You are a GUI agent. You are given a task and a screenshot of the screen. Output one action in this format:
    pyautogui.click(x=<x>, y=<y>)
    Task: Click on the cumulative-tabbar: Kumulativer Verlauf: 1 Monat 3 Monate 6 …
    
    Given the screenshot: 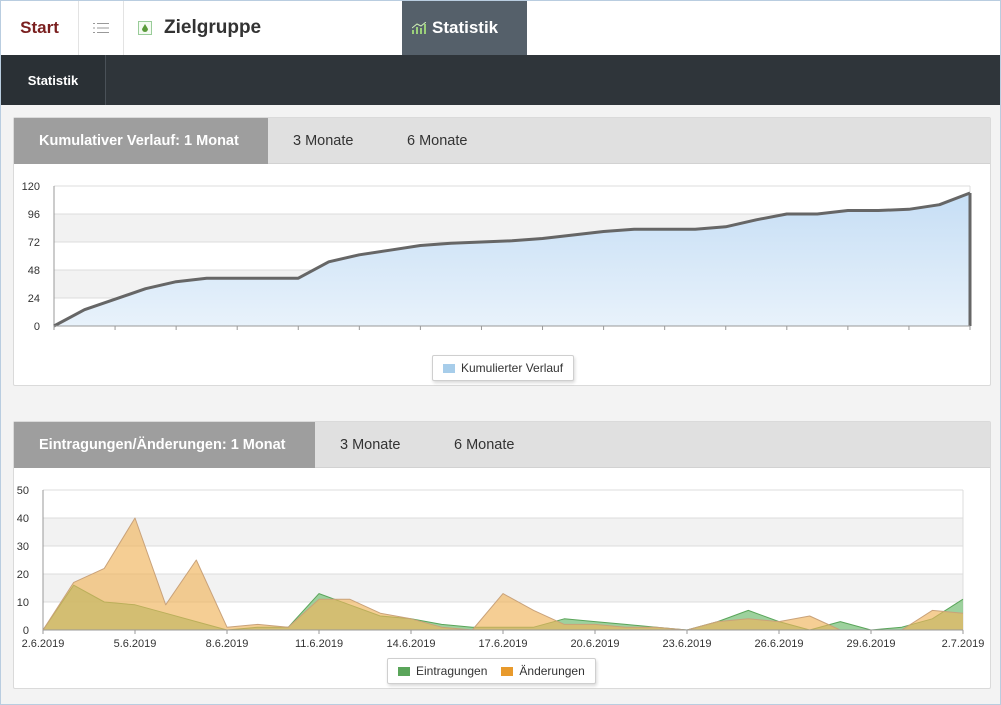 What is the action you would take?
    pyautogui.click(x=502, y=141)
    